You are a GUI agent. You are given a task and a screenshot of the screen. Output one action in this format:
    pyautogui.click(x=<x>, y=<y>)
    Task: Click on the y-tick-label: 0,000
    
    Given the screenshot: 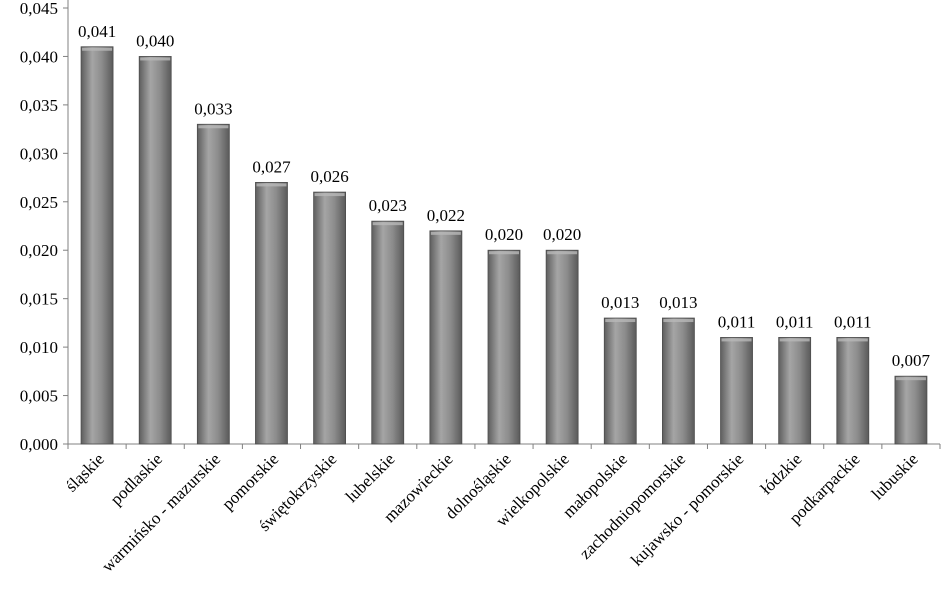 What is the action you would take?
    pyautogui.click(x=39, y=444)
    